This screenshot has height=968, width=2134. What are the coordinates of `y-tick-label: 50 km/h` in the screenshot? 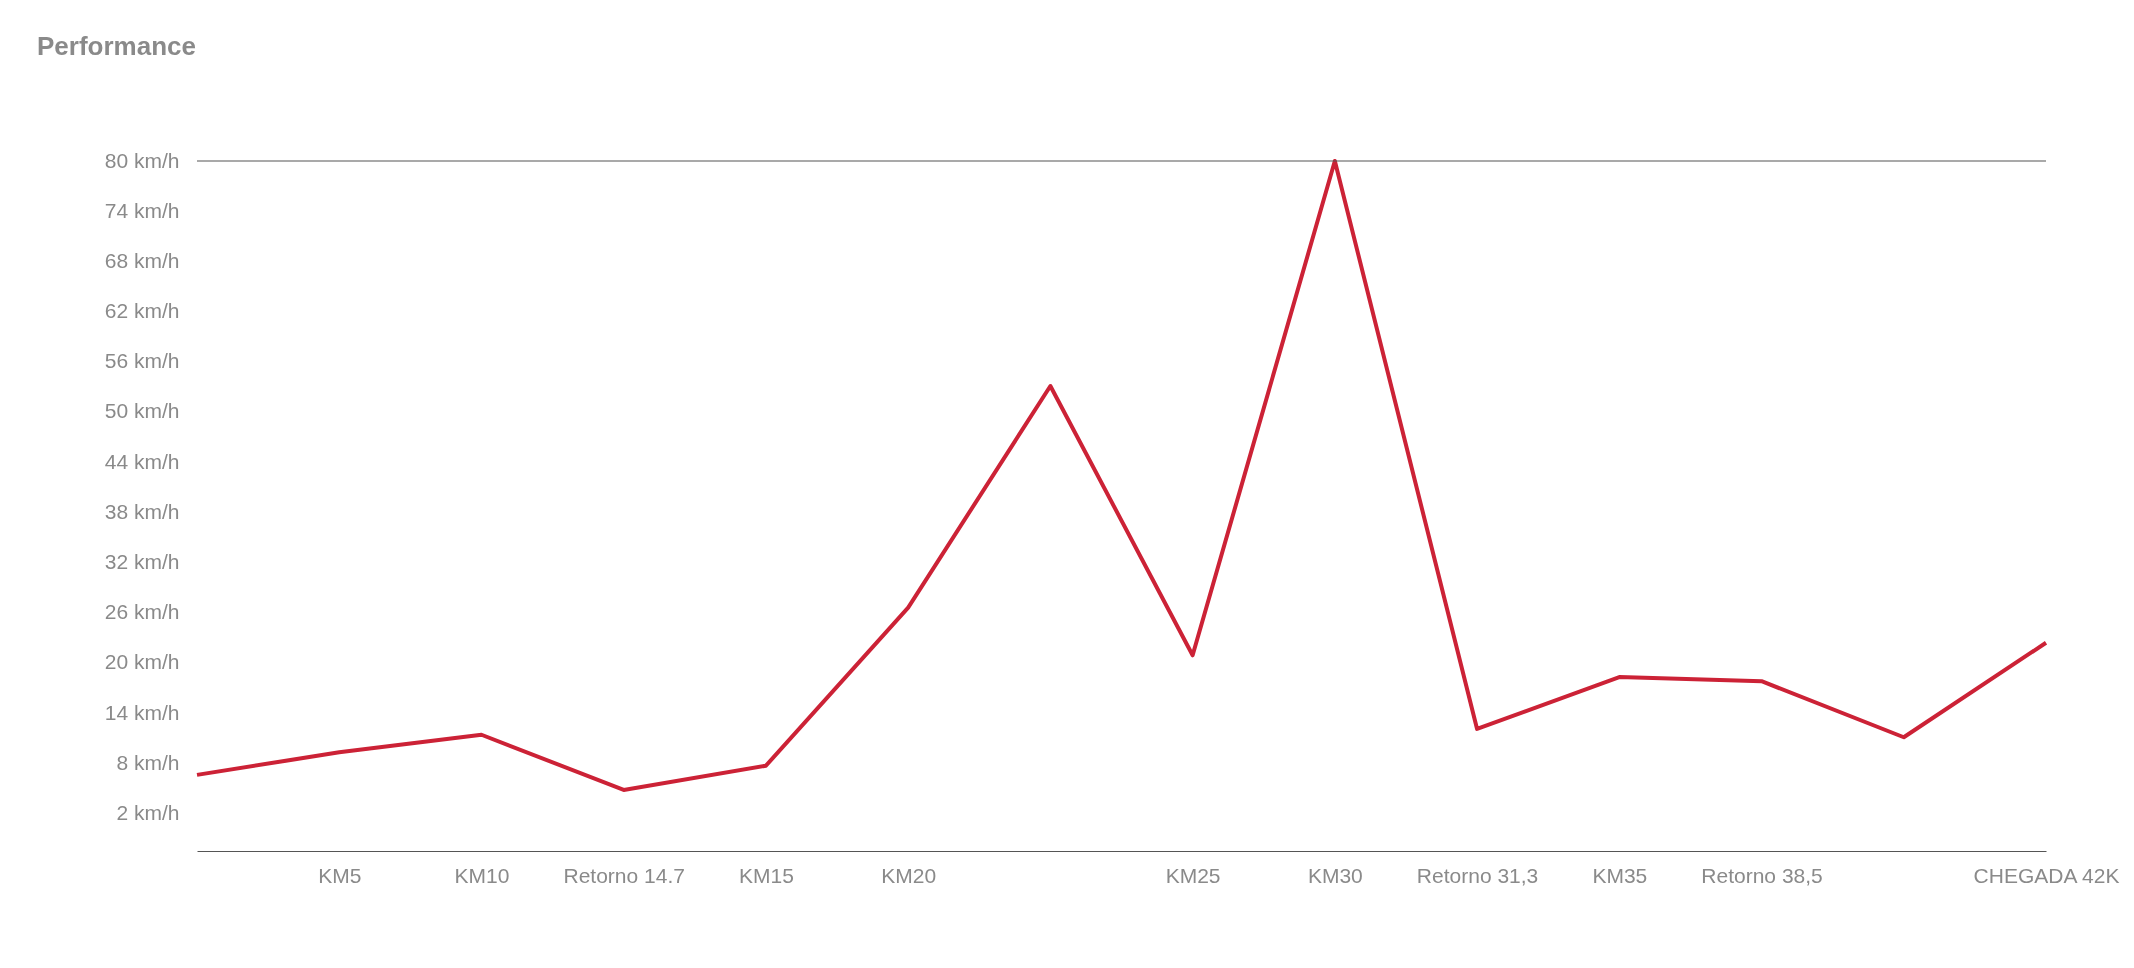 It's located at (142, 411).